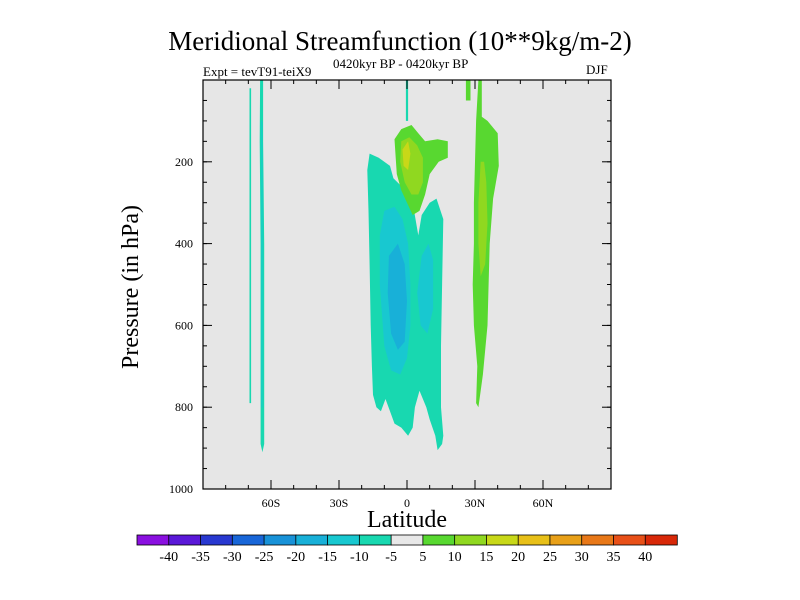  Describe the element at coordinates (645, 557) in the screenshot. I see `colorbar-label: 40` at that location.